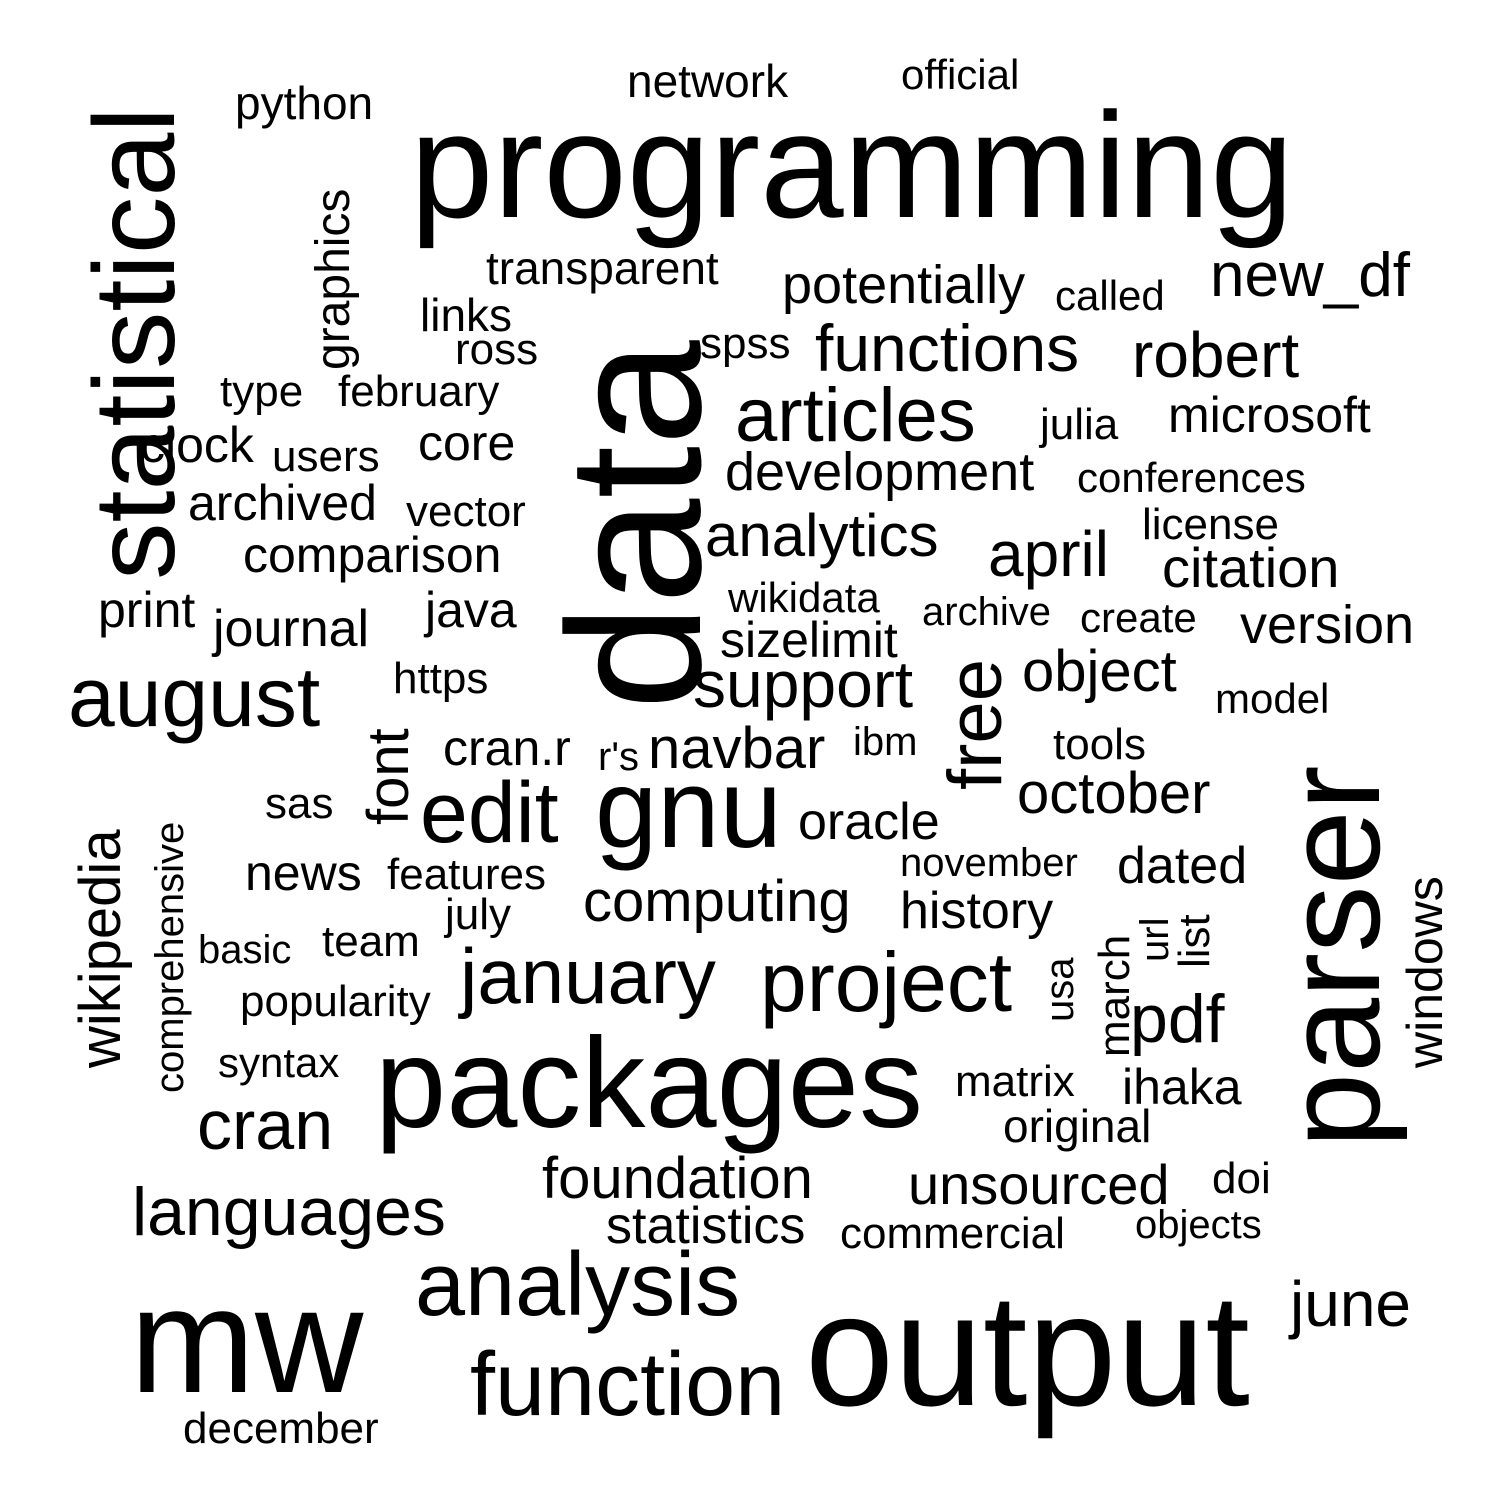  What do you see at coordinates (466, 874) in the screenshot?
I see `word-features: features` at bounding box center [466, 874].